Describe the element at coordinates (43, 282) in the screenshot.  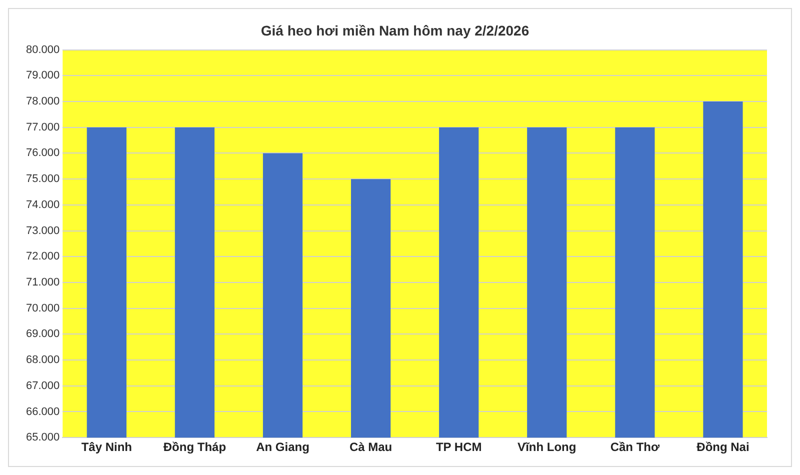
I see `y-tick-label: 71.000` at that location.